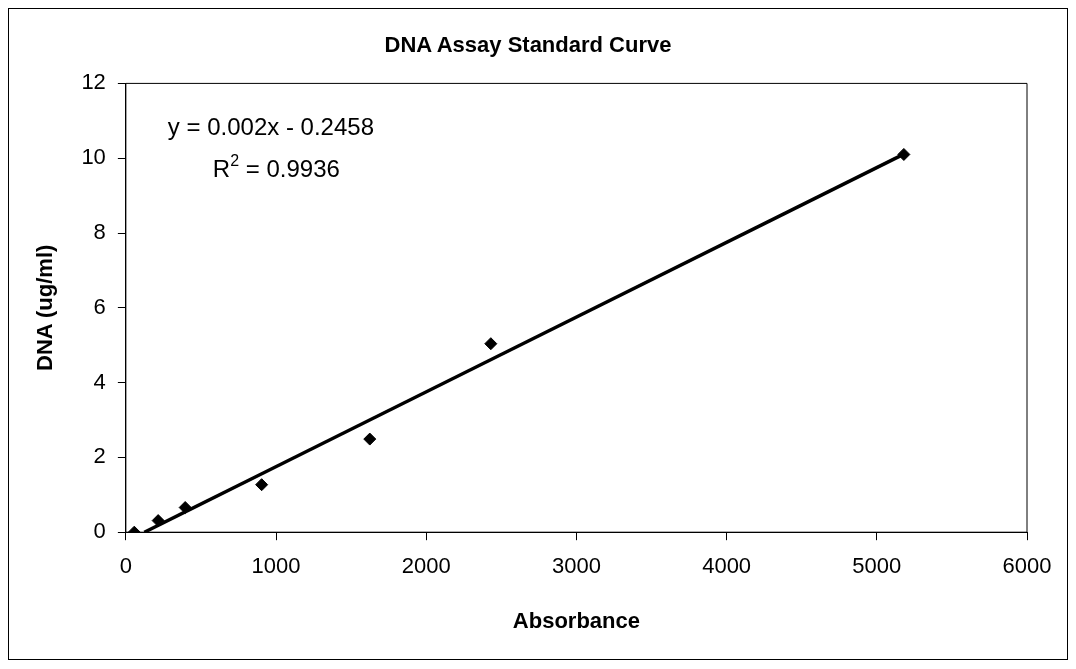 The height and width of the screenshot is (669, 1076). Describe the element at coordinates (276, 566) in the screenshot. I see `x-tick-label: 1000` at that location.